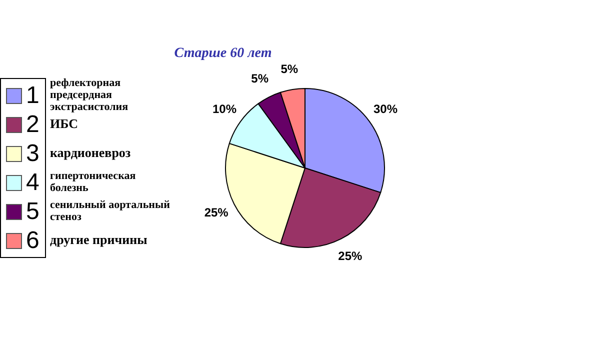 The image size is (600, 343). What do you see at coordinates (33, 124) in the screenshot?
I see `legend-label: 2` at bounding box center [33, 124].